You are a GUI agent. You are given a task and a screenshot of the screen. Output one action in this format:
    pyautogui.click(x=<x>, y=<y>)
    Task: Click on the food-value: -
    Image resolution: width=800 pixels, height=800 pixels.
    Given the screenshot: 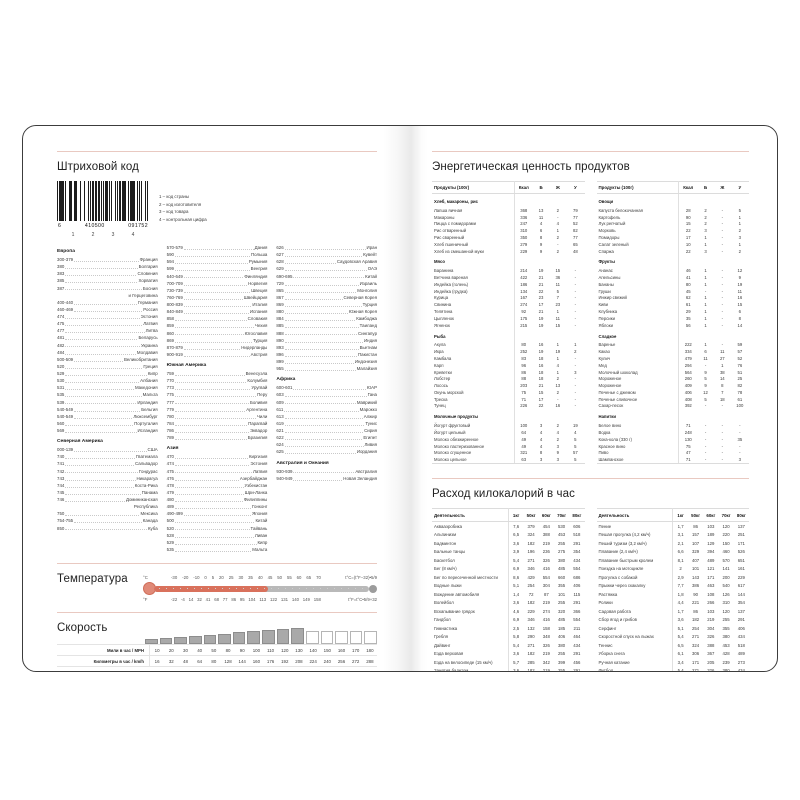 What is the action you would take?
    pyautogui.click(x=740, y=453)
    